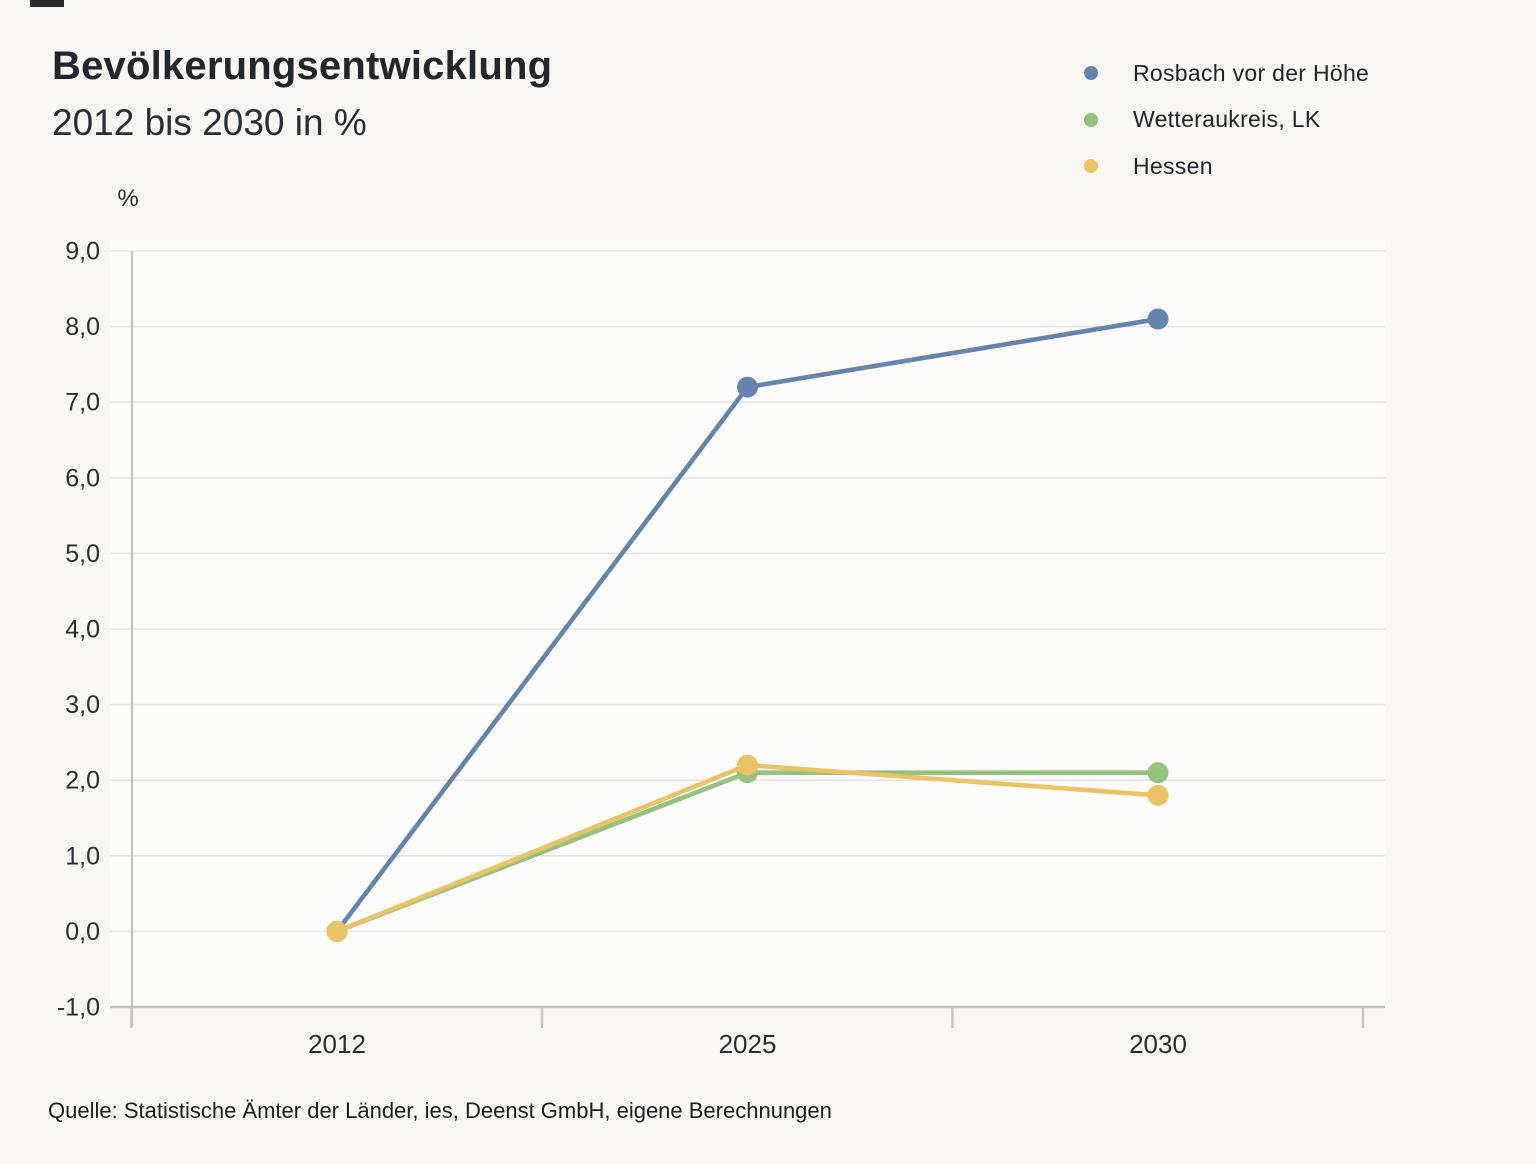 This screenshot has width=1536, height=1164. What do you see at coordinates (82, 630) in the screenshot?
I see `svg-text: 4,0` at bounding box center [82, 630].